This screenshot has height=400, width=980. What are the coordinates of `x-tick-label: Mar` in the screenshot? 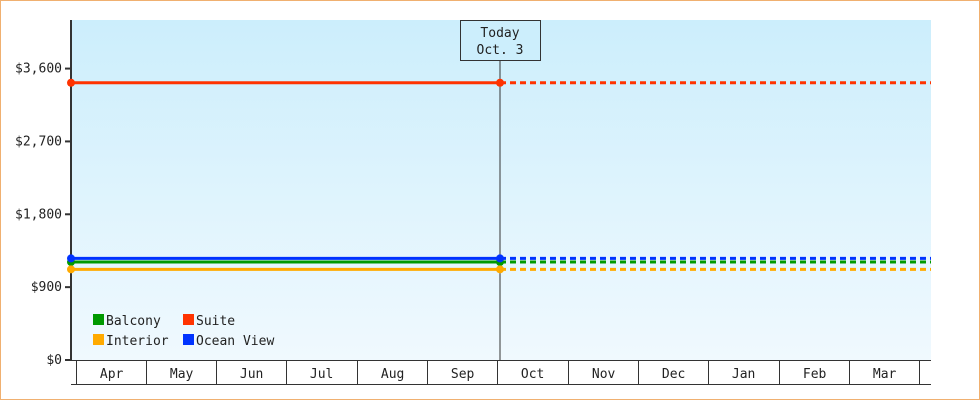 It's located at (885, 374).